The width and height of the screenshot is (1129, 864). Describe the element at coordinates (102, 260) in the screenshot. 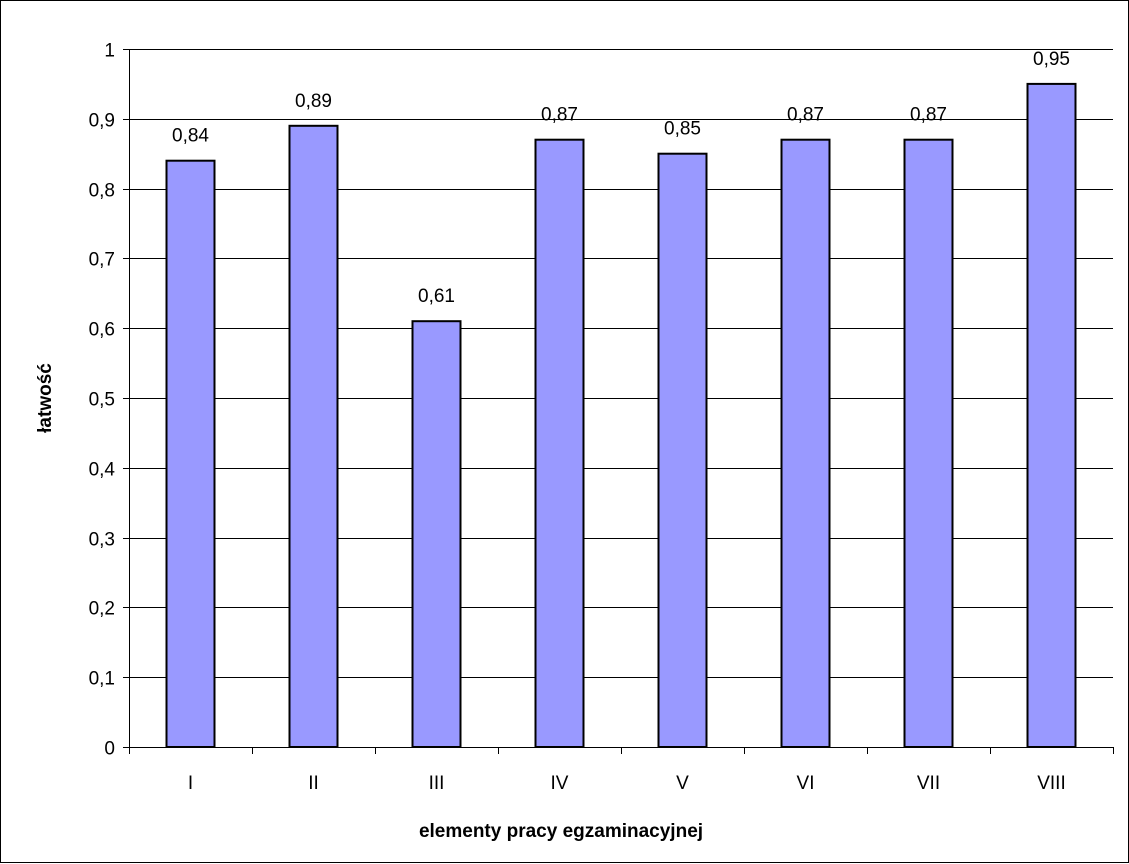

I see `y-tick-label: 0,7` at that location.